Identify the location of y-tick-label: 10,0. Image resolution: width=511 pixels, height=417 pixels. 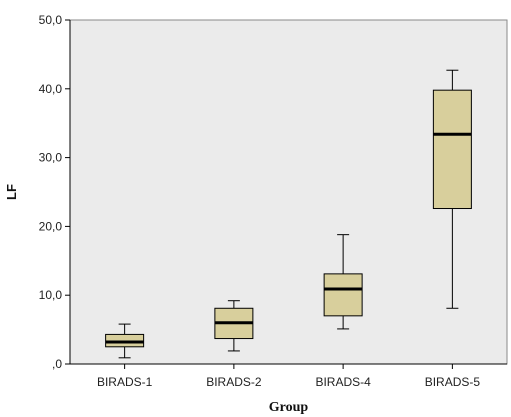
(51, 295).